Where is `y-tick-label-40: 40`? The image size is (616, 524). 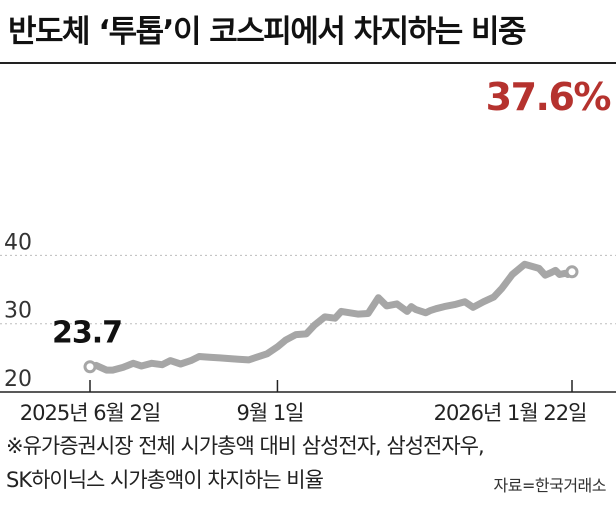
y-tick-label-40: 40 is located at coordinates (18, 242).